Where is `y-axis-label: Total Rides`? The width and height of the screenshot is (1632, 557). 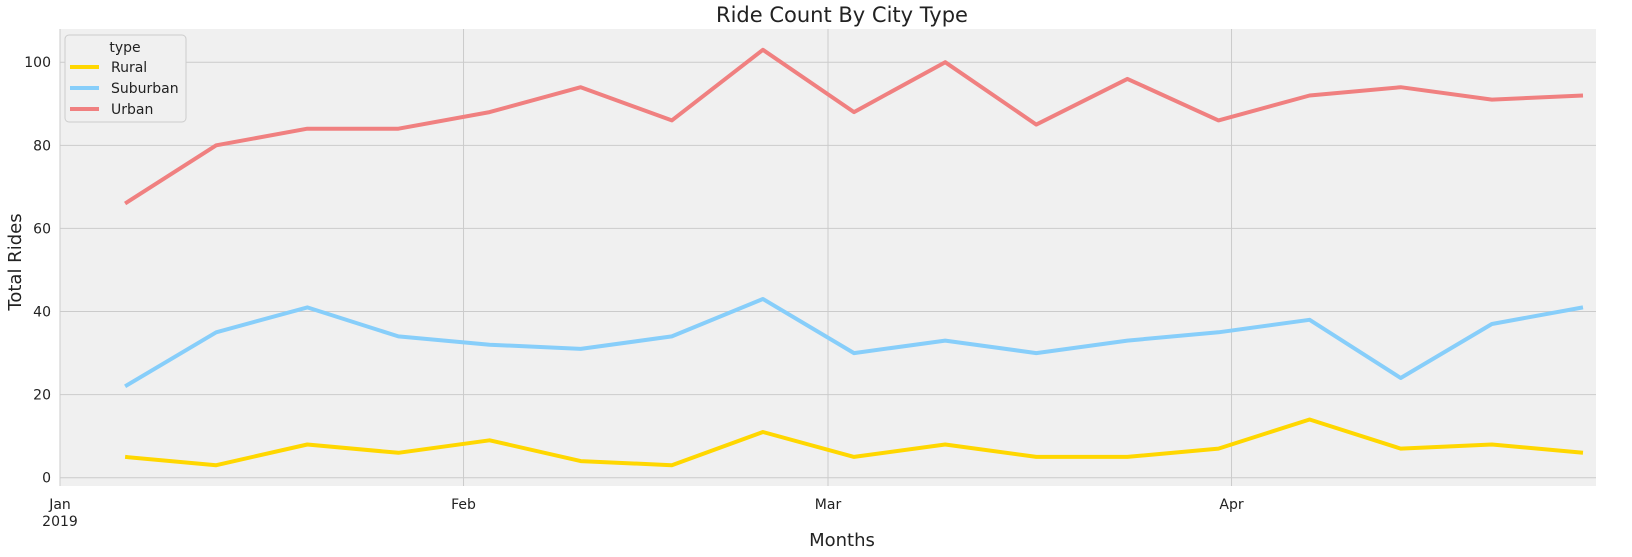 y-axis-label: Total Rides is located at coordinates (15, 262).